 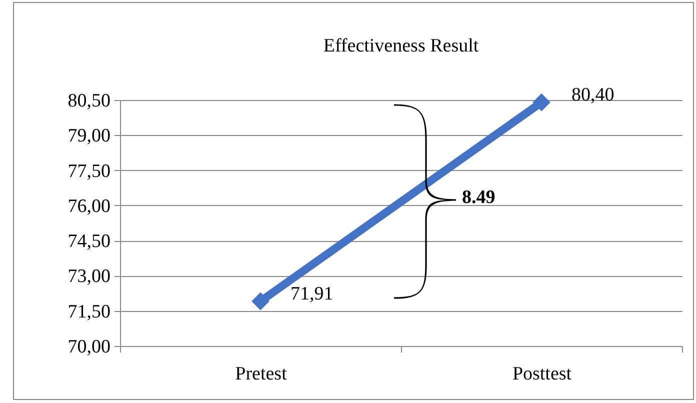 What do you see at coordinates (89, 241) in the screenshot?
I see `y-tick-label: 74,50` at bounding box center [89, 241].